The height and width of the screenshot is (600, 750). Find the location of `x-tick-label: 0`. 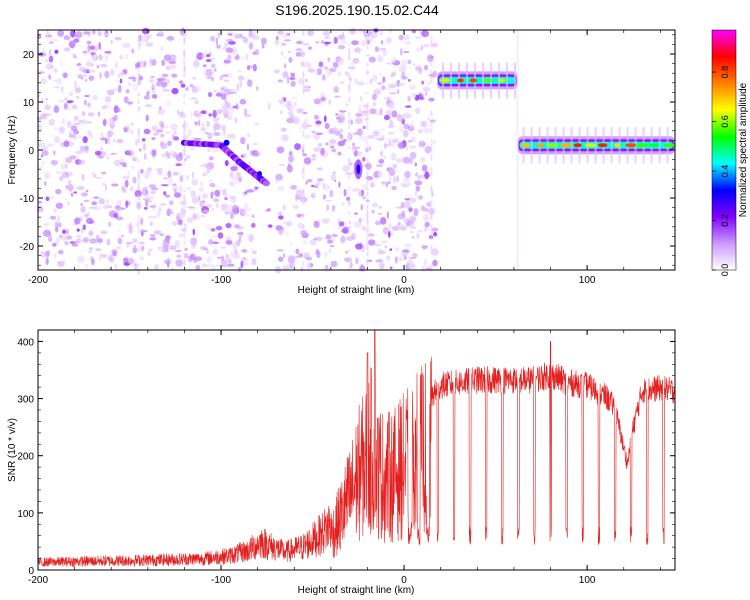

x-tick-label: 0 is located at coordinates (404, 280).